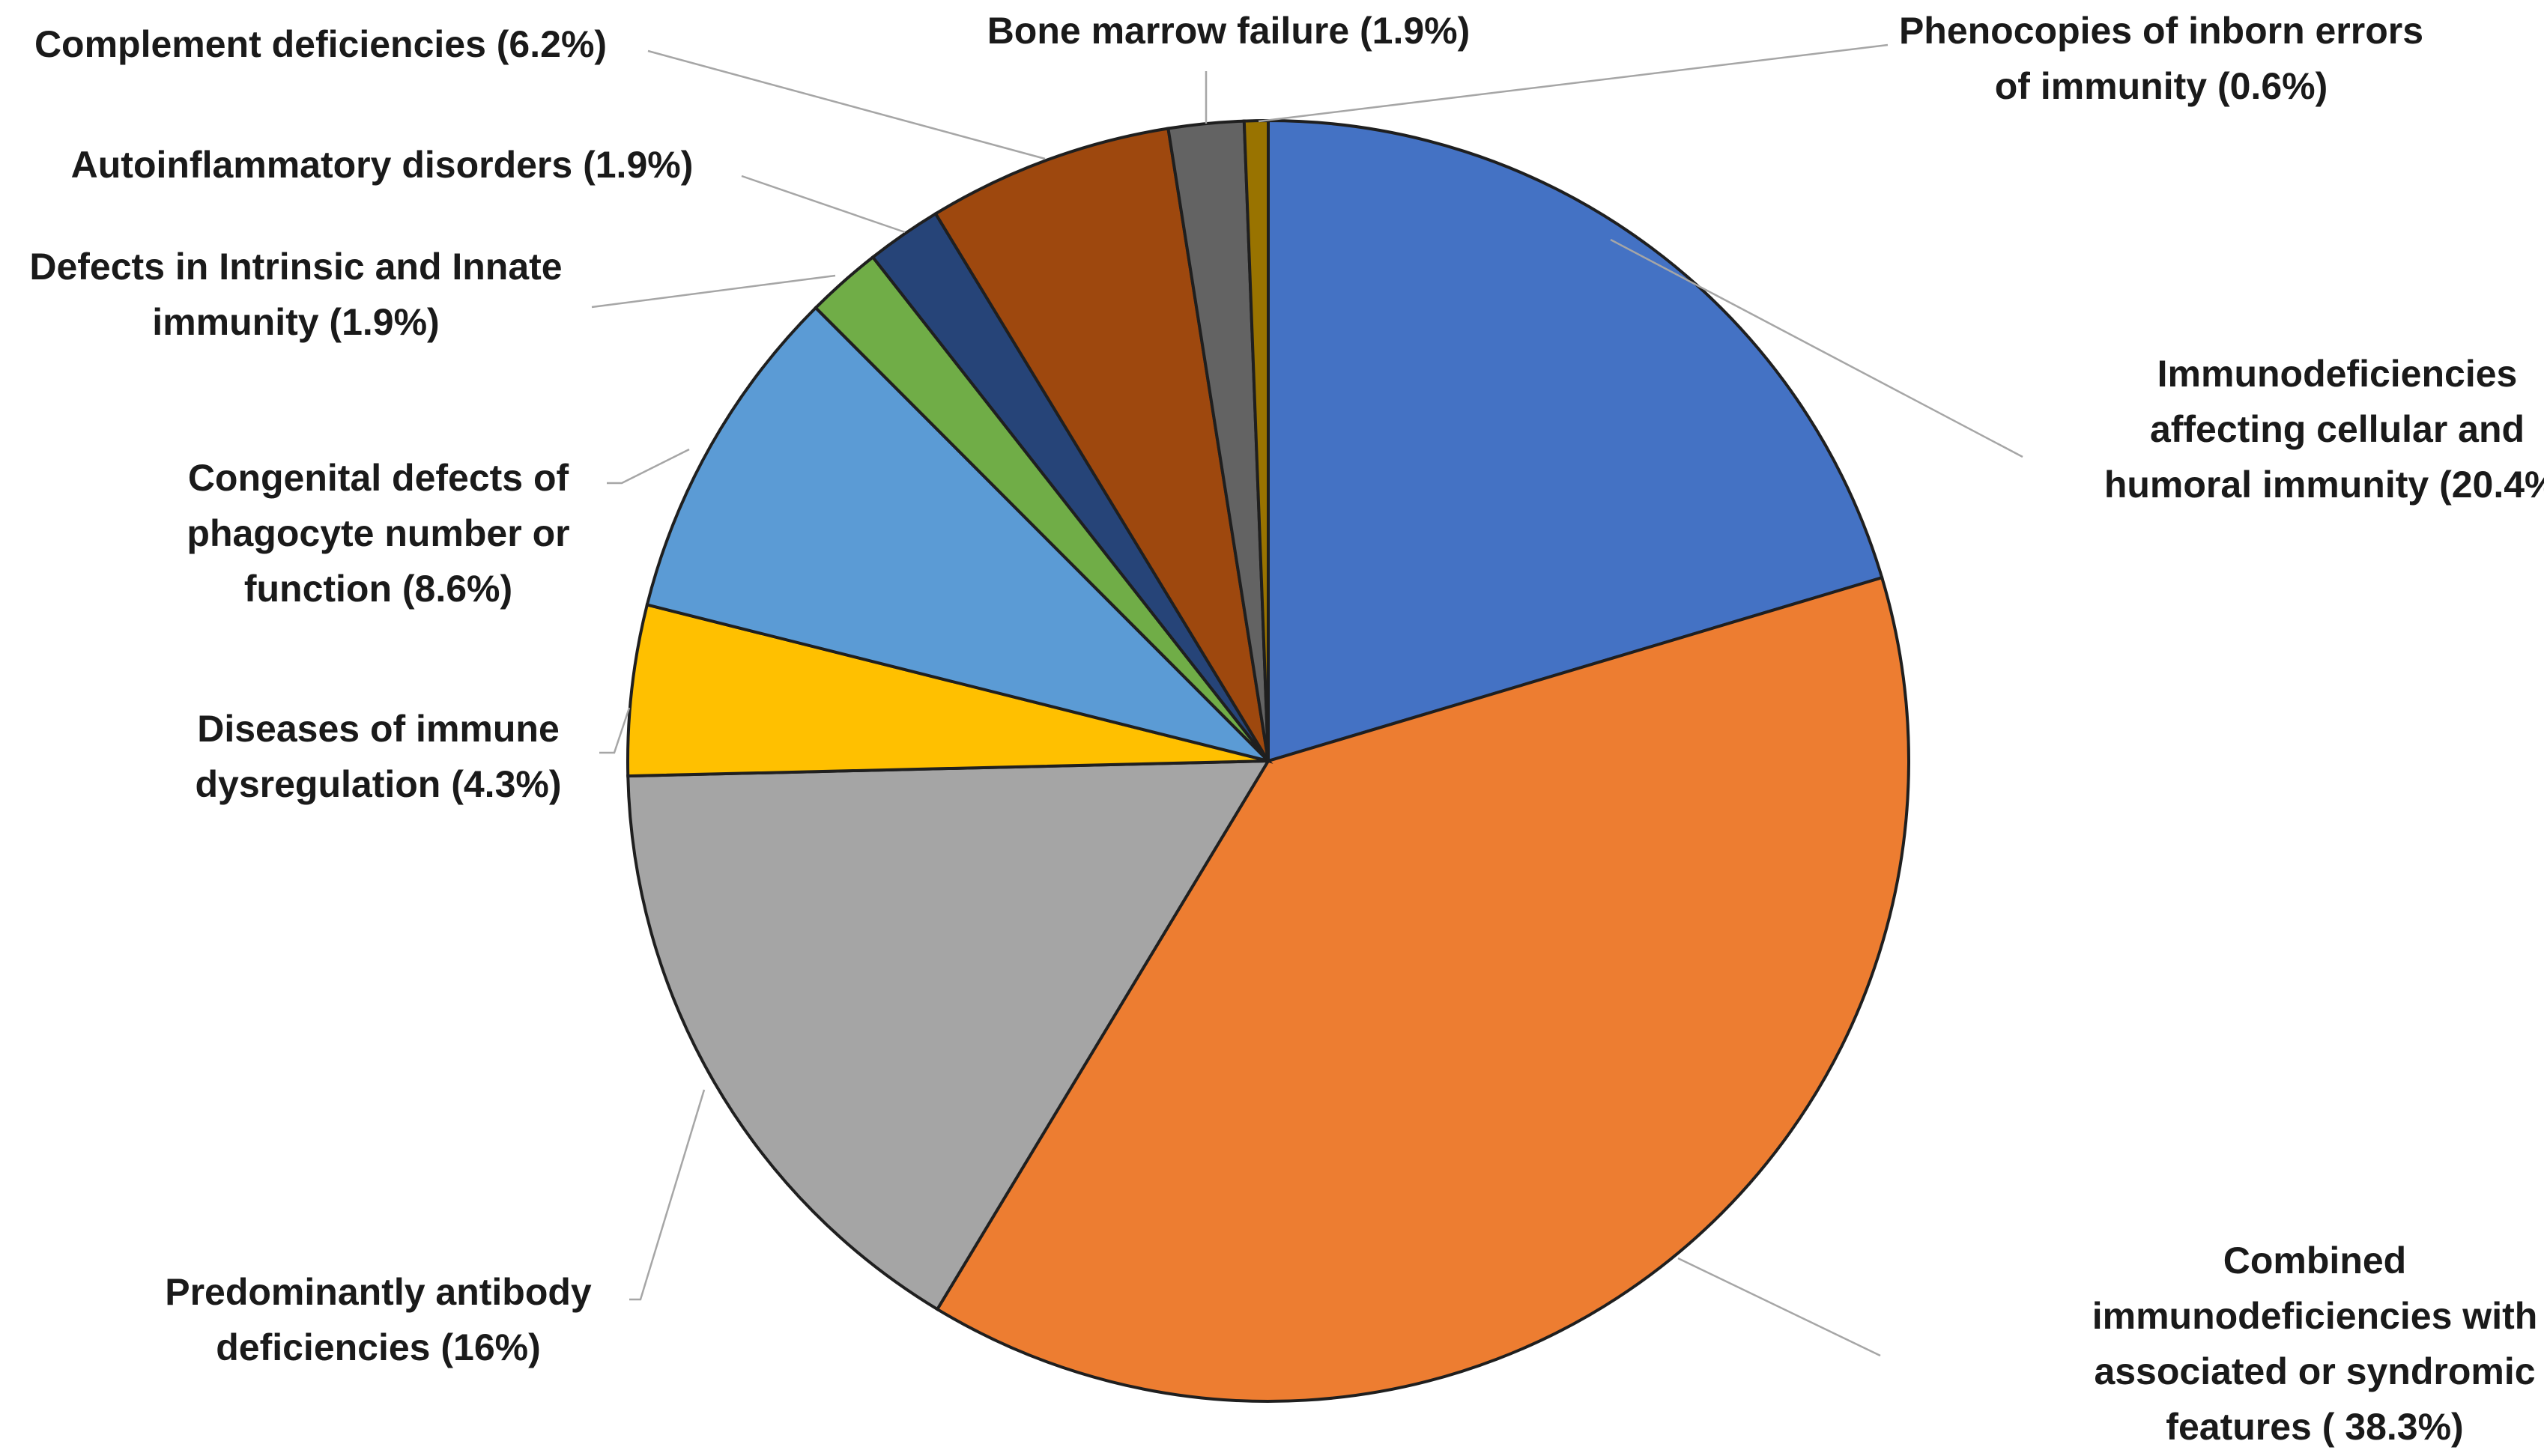 The image size is (2544, 1456). Describe the element at coordinates (379, 756) in the screenshot. I see `slice-label-diseases-of-immune-dysregulation: Diseases of immune dysregulation (4.3%)` at that location.